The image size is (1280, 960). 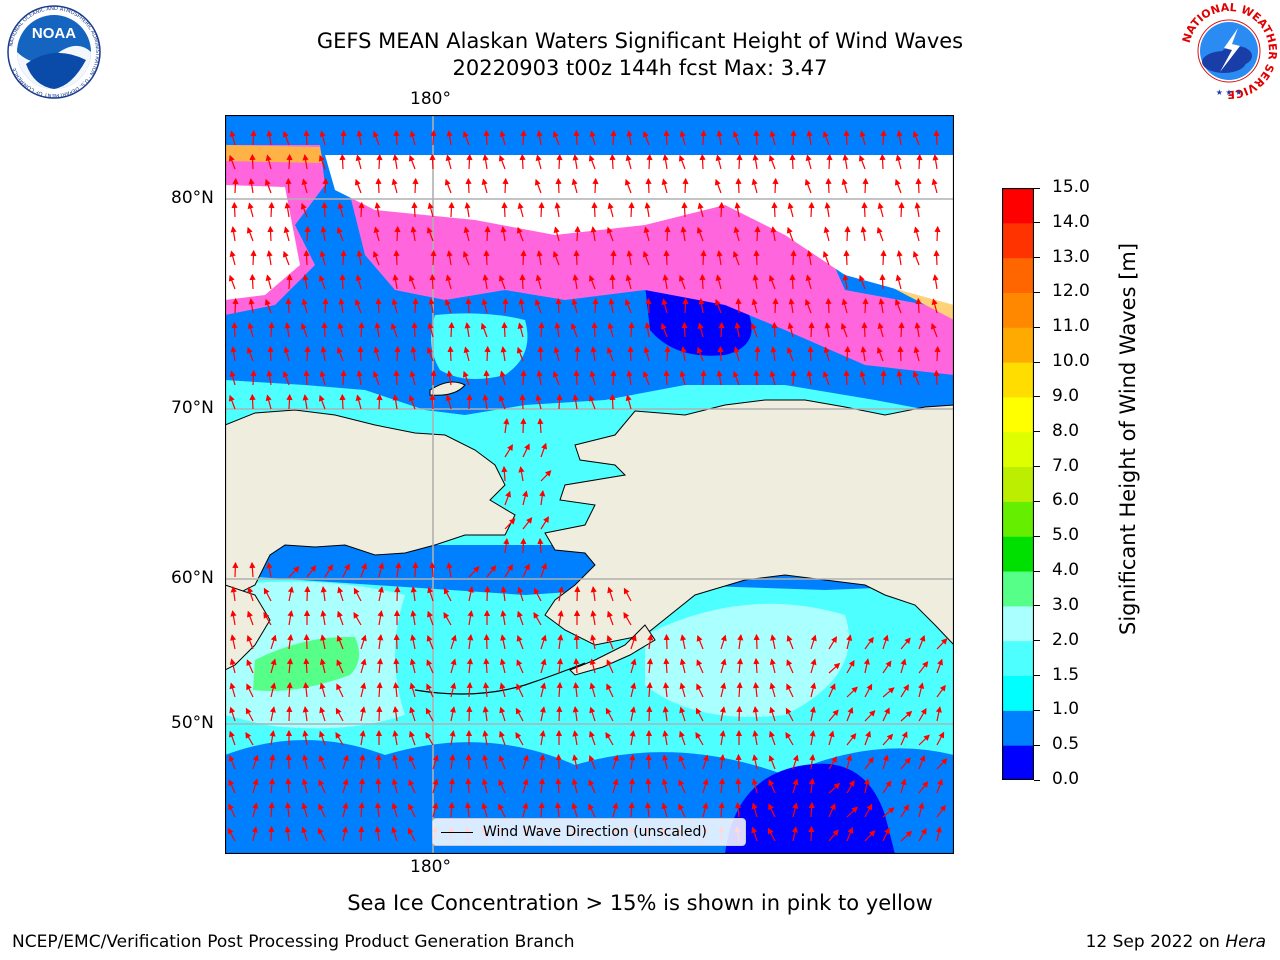 What do you see at coordinates (447, 388) in the screenshot?
I see `land-st-lawrence-island` at bounding box center [447, 388].